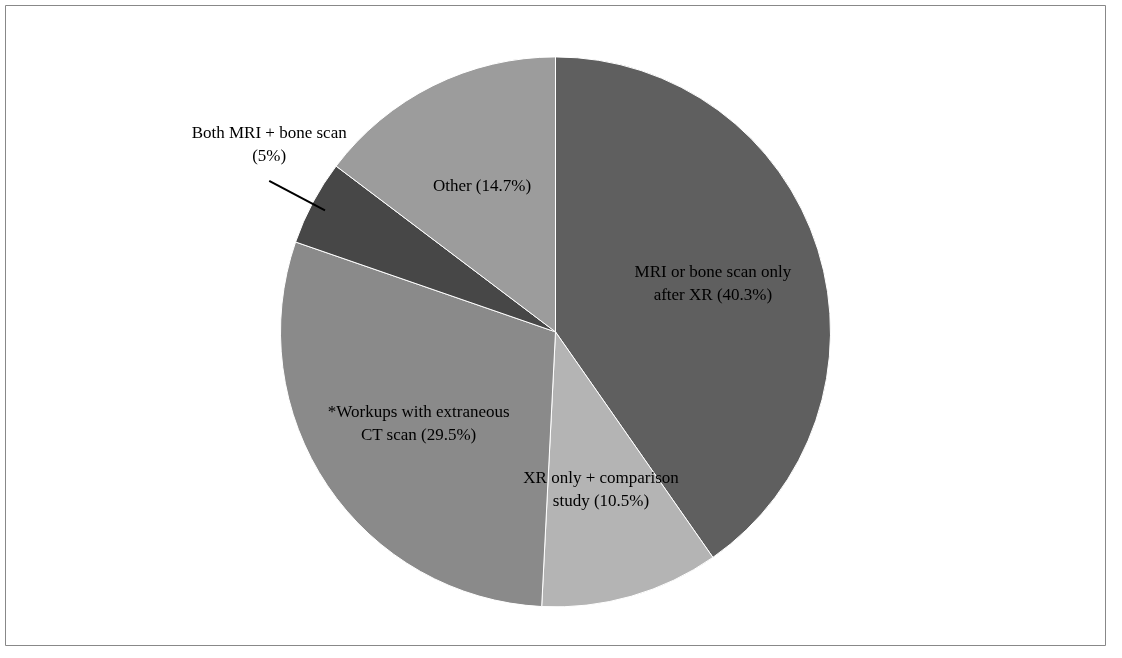  Describe the element at coordinates (713, 283) in the screenshot. I see `slice-label: MRI or bone scan only after XR (40.3%)` at that location.